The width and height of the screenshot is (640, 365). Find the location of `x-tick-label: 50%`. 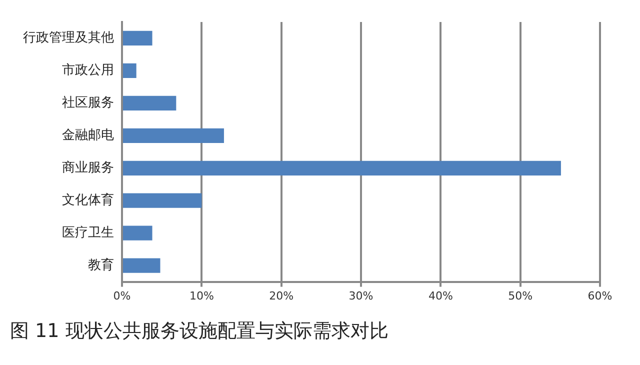

x-tick-label: 50% is located at coordinates (520, 295).